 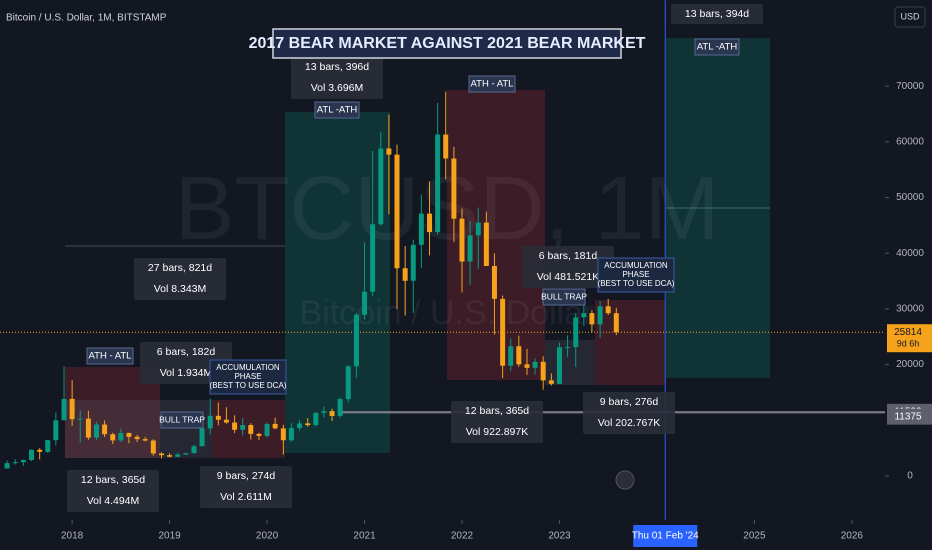 I want to click on y-tick-label: 30000, so click(x=910, y=309).